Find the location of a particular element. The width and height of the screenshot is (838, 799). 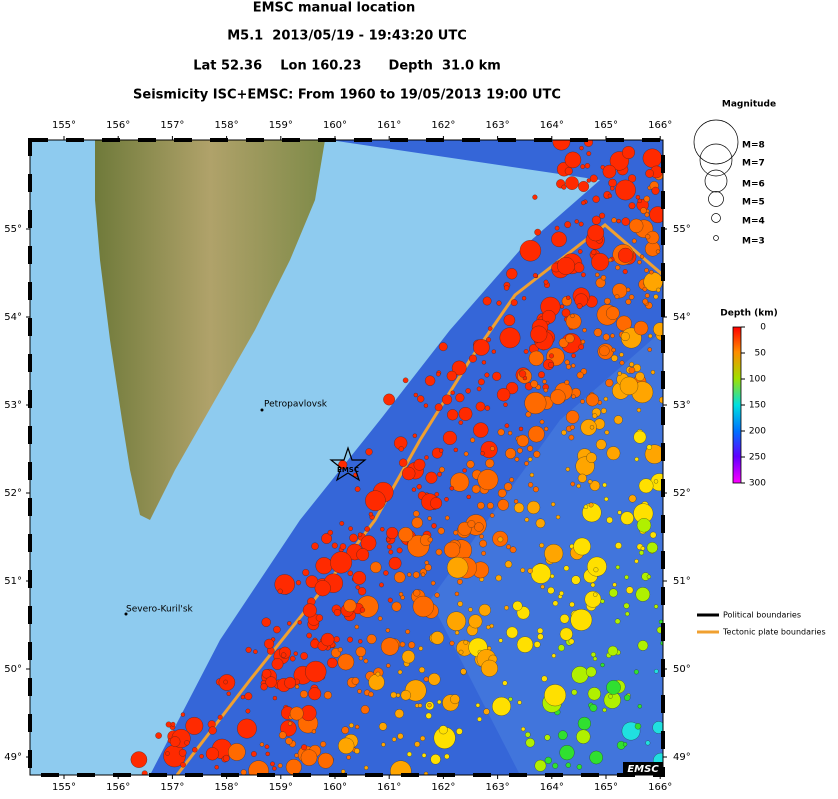

place-dot is located at coordinates (126, 614).